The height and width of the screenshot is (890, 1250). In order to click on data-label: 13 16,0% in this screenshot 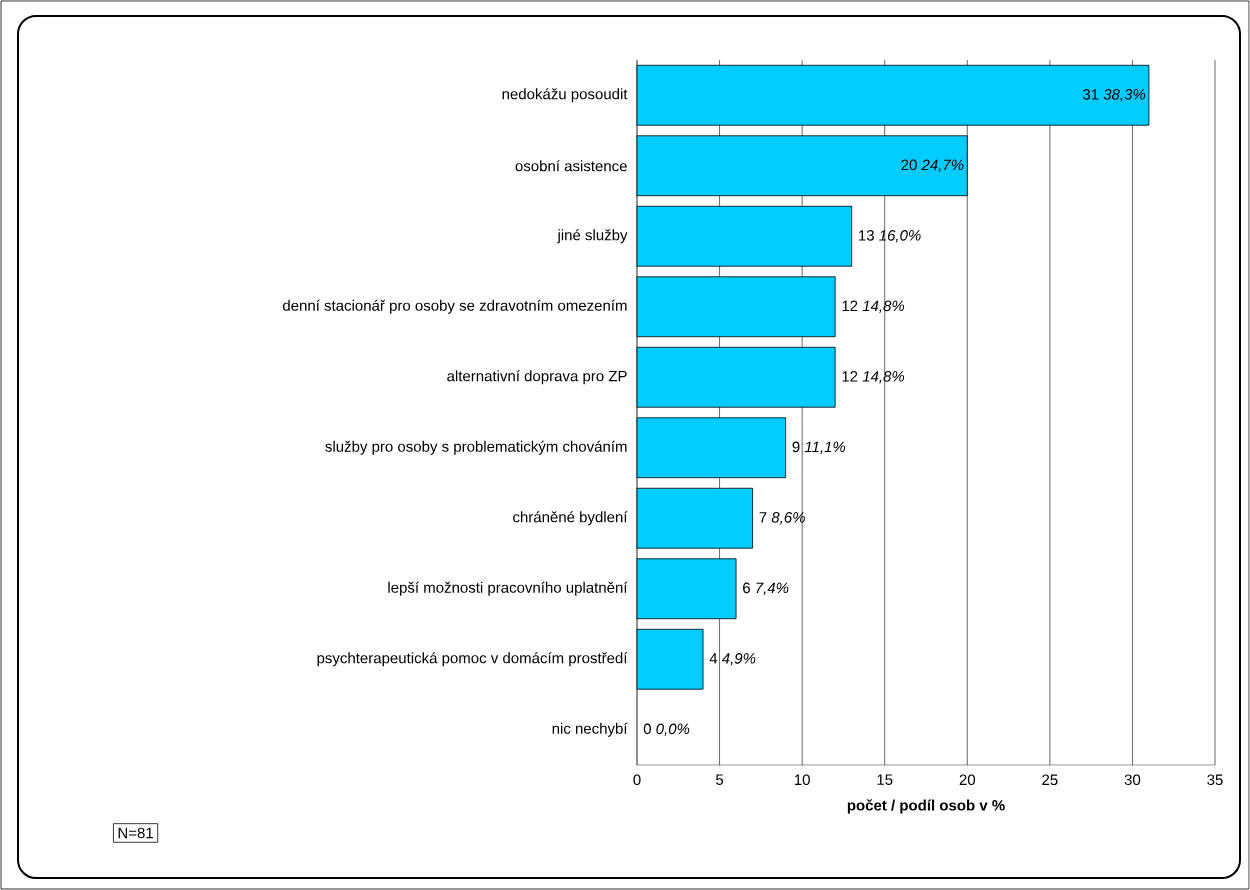, I will do `click(890, 236)`.